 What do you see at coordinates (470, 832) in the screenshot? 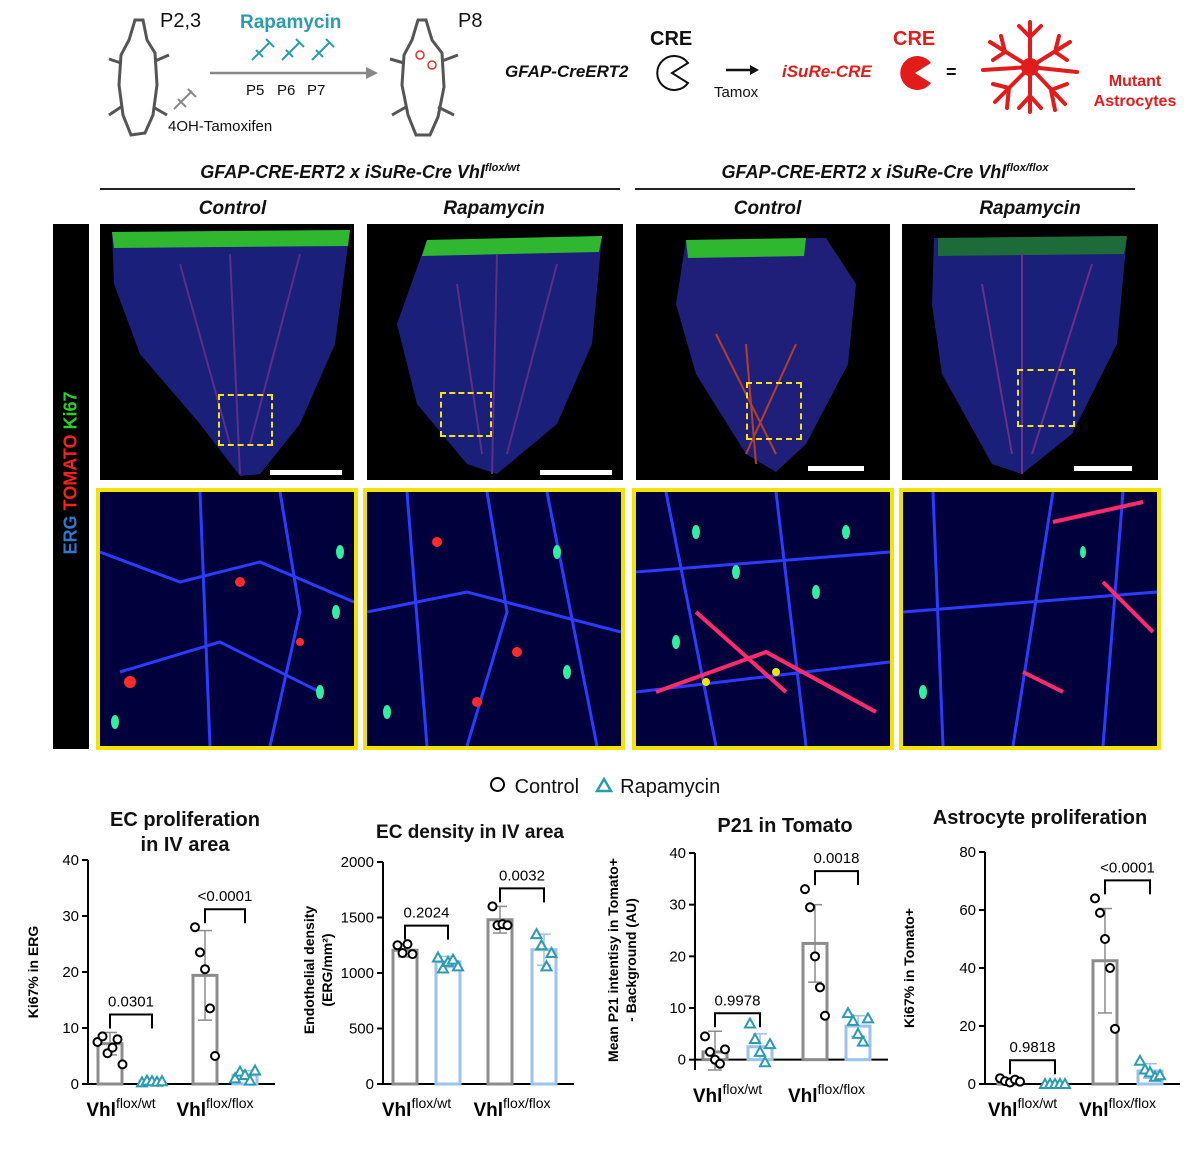
I see `chart-title-ec-density: EC density in IV area` at bounding box center [470, 832].